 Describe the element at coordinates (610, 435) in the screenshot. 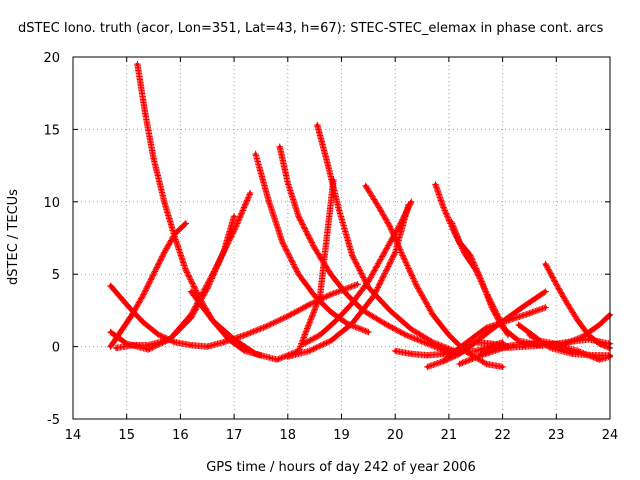

I see `x-tick-label: 24` at that location.